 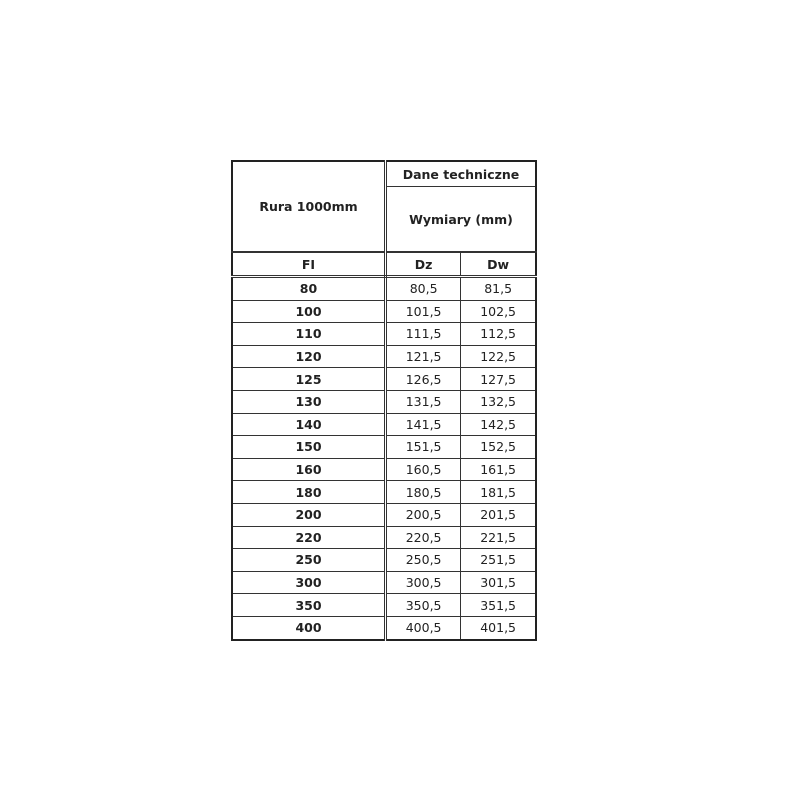 What do you see at coordinates (423, 401) in the screenshot?
I see `cell-dz: 131,5` at bounding box center [423, 401].